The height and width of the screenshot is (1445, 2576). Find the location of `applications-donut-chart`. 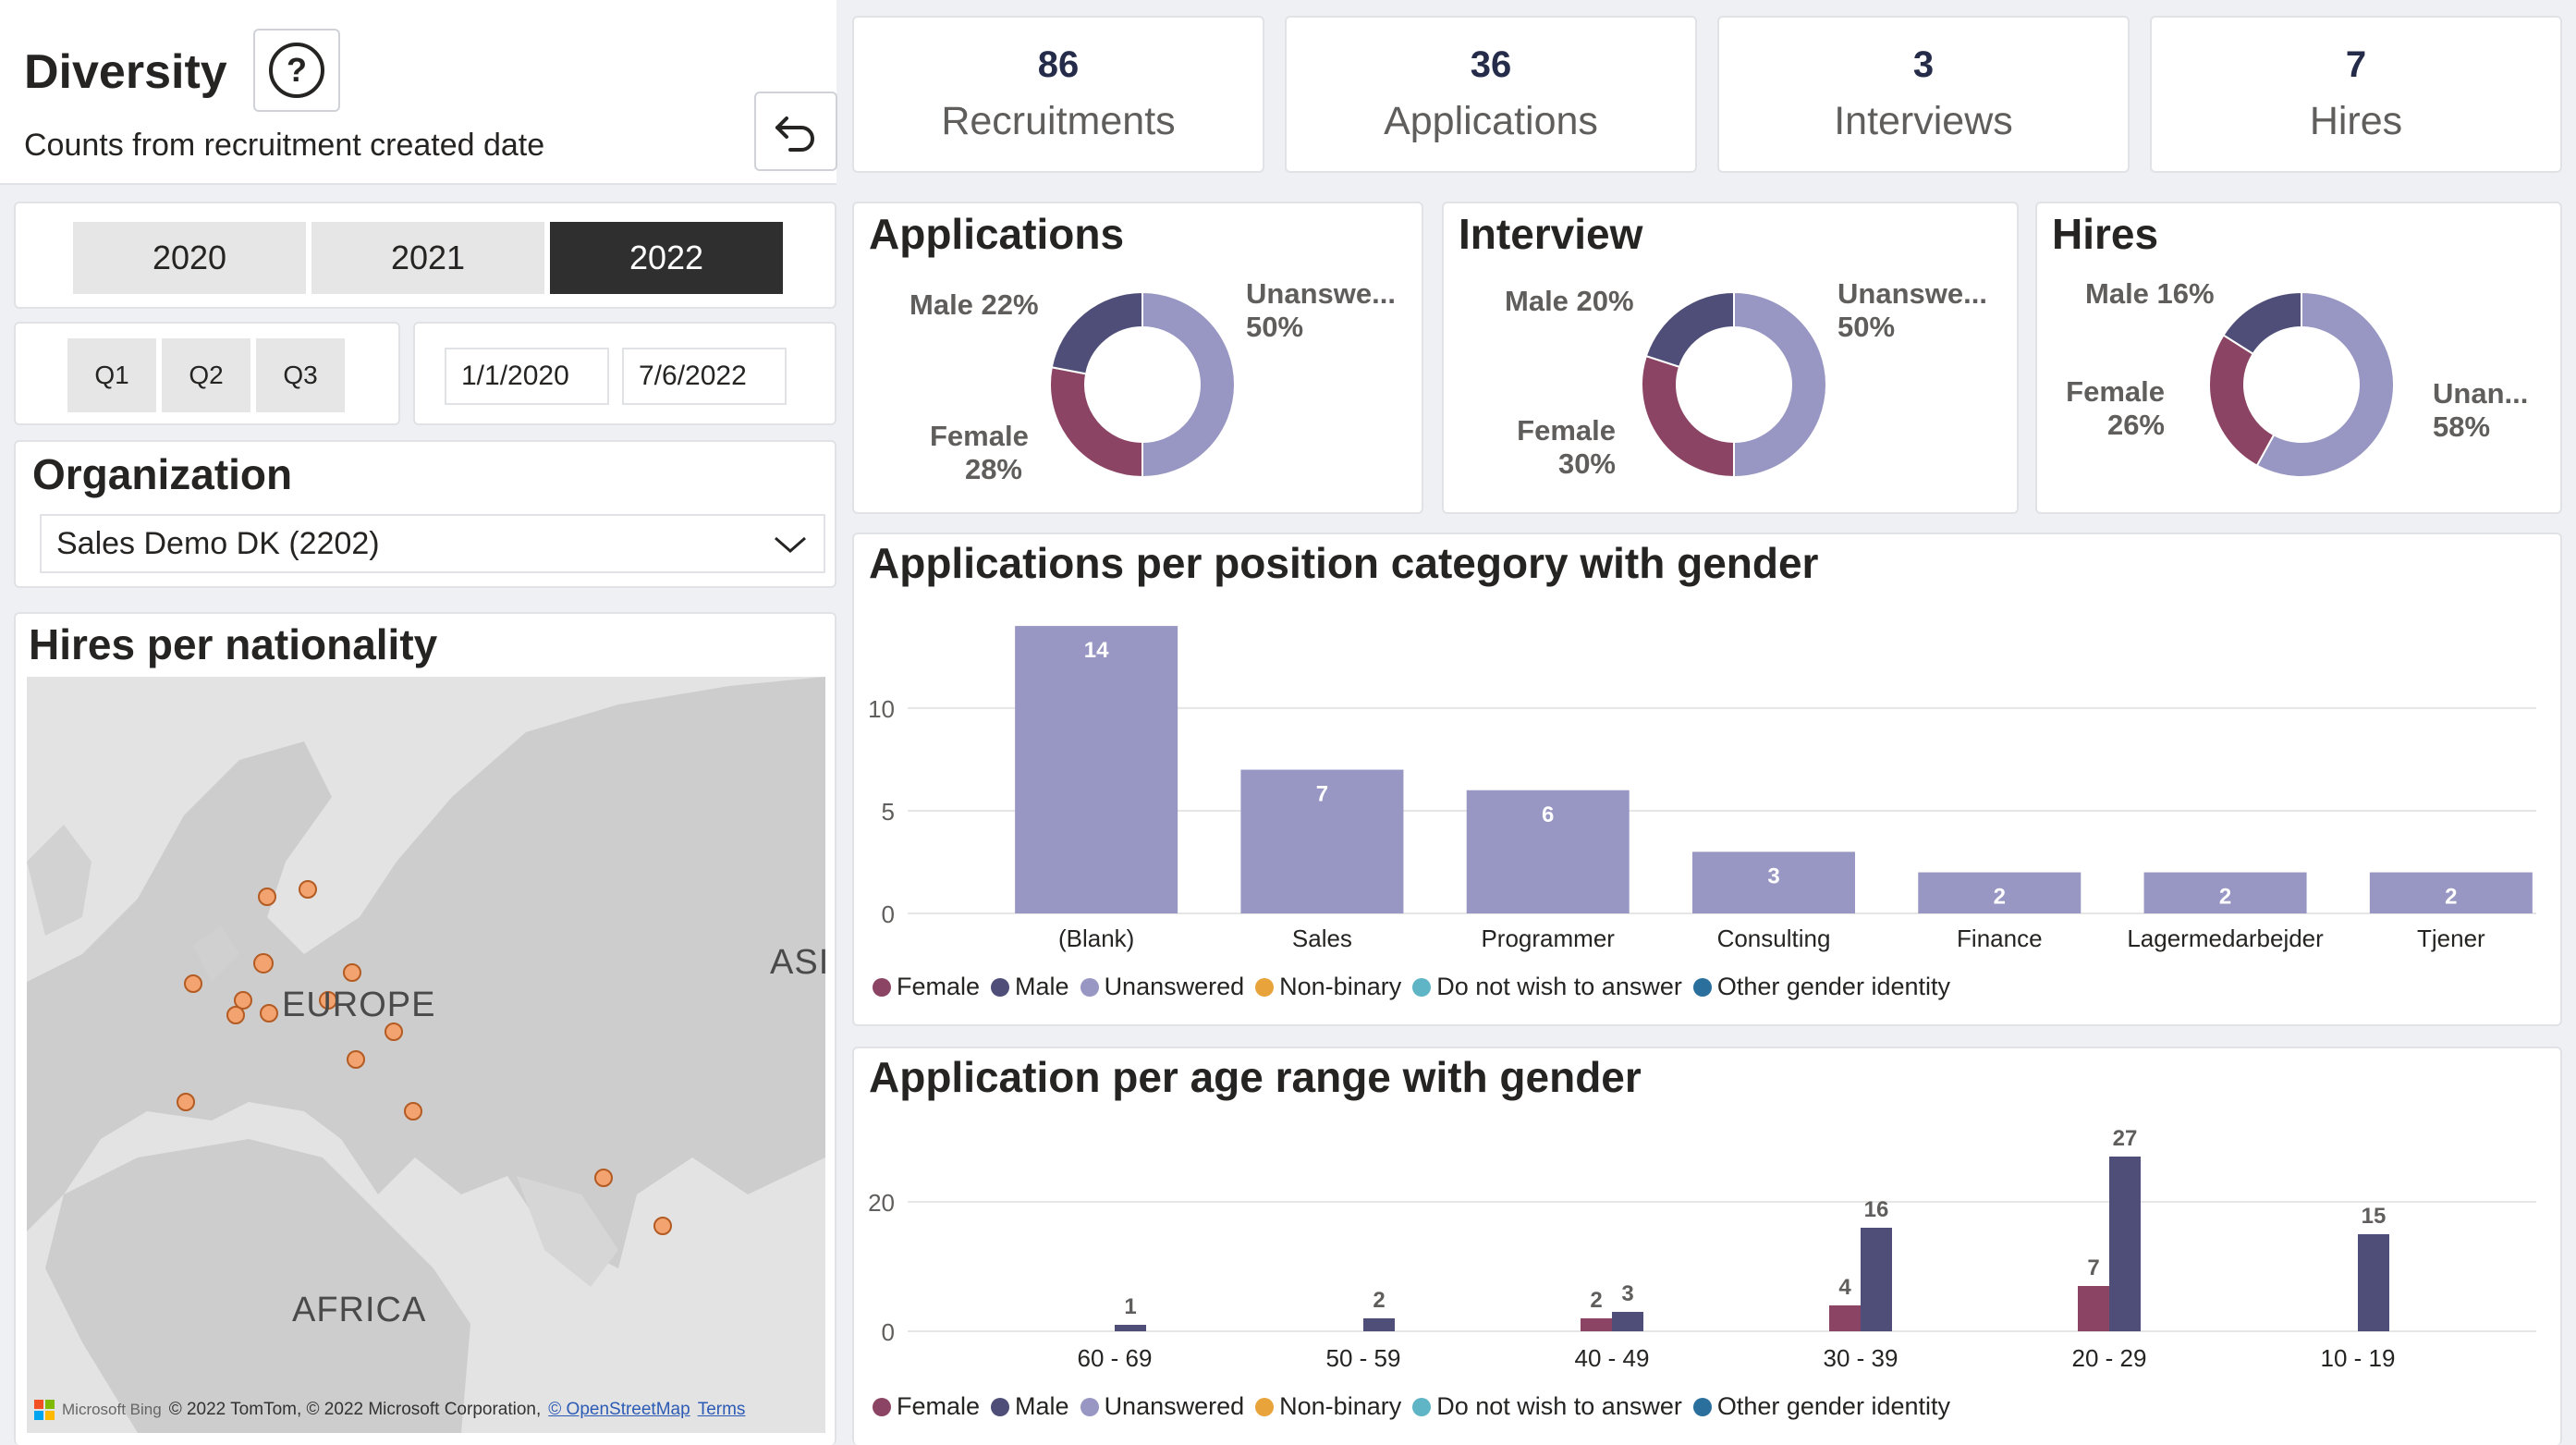

applications-donut-chart is located at coordinates (1139, 359).